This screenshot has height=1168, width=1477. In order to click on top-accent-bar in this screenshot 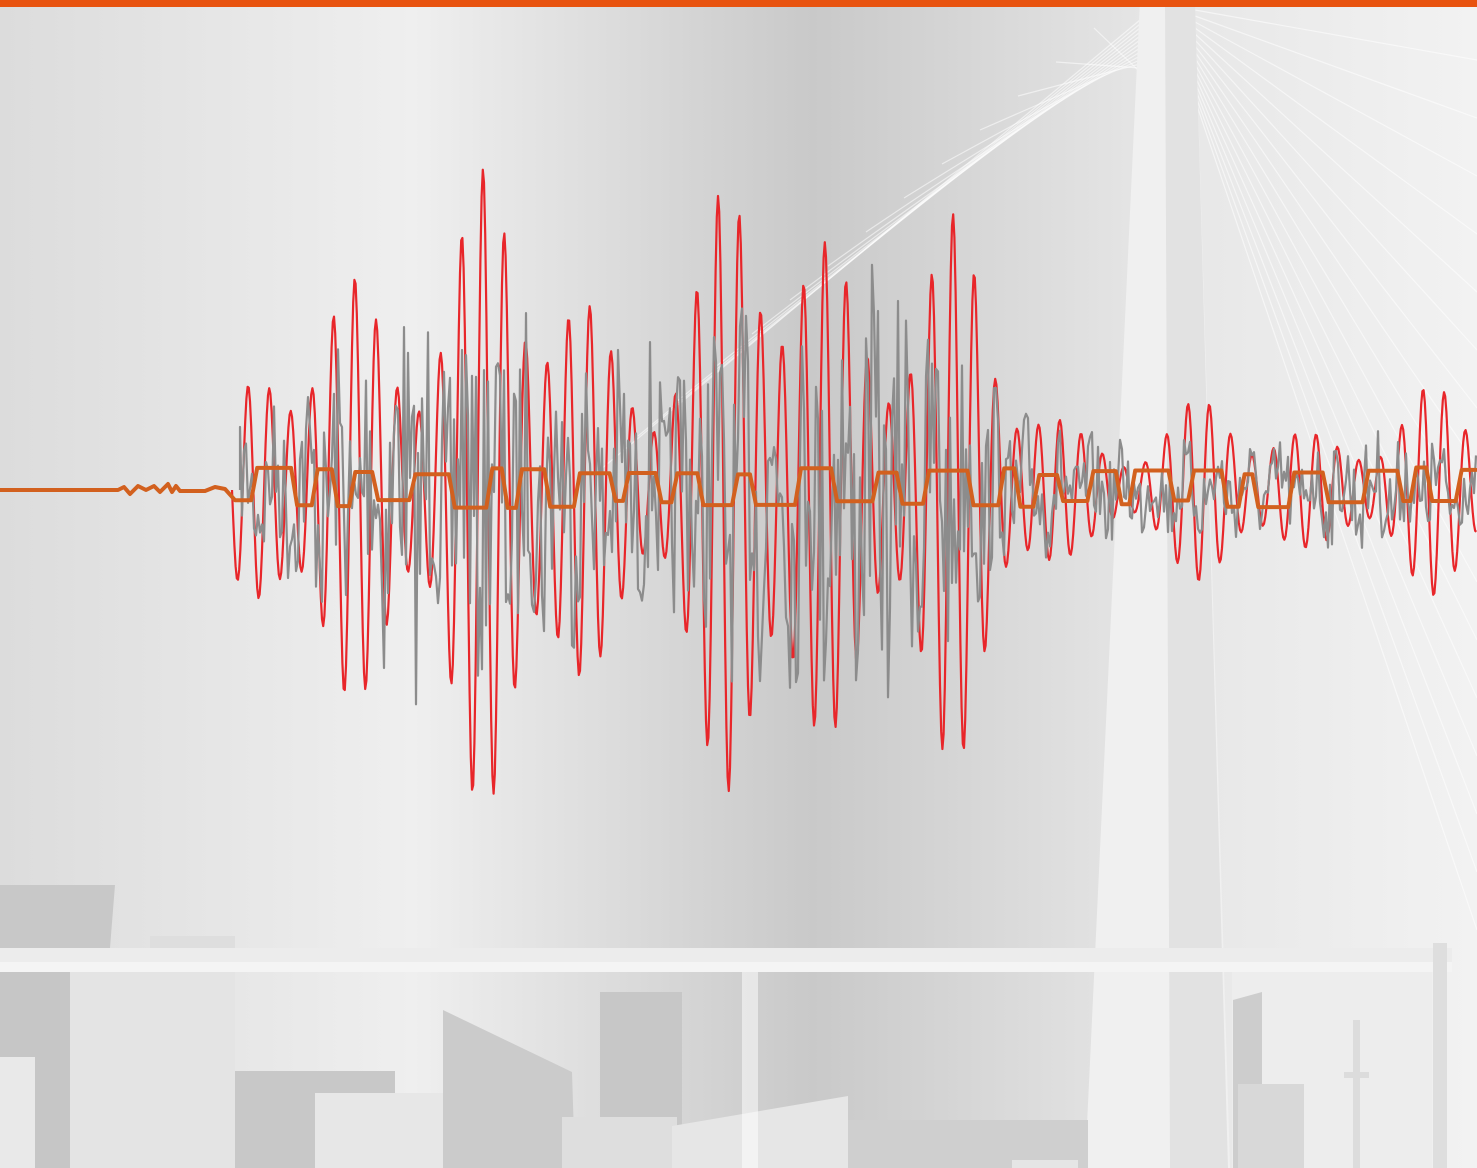, I will do `click(738, 3)`.